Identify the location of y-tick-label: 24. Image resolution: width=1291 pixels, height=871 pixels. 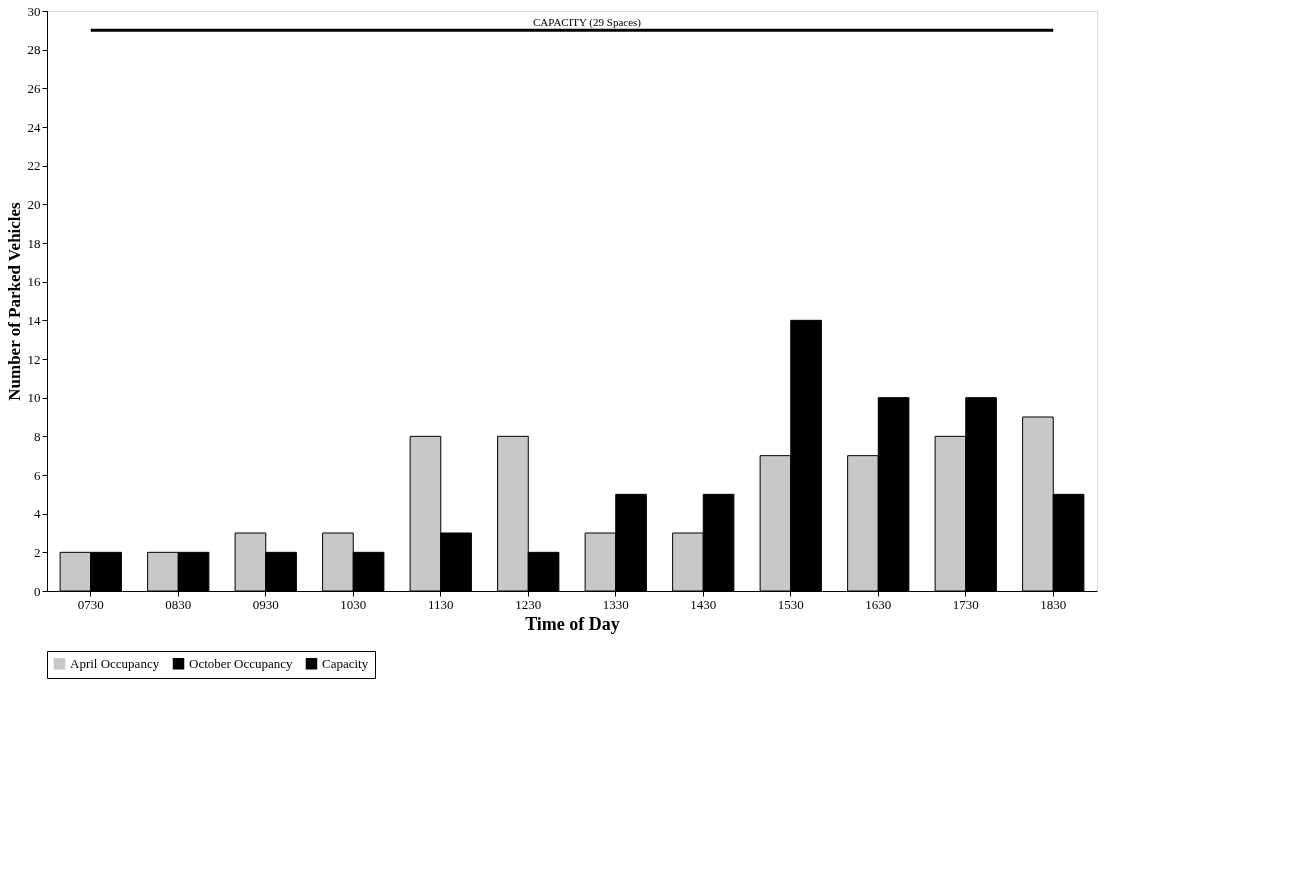
(34, 127).